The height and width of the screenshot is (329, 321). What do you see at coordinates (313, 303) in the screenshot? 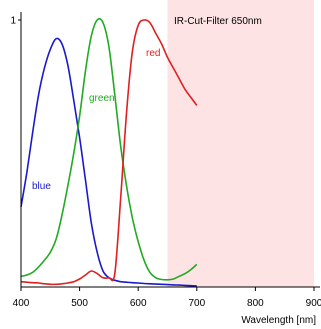
I see `x-tick-label-900: 900` at bounding box center [313, 303].